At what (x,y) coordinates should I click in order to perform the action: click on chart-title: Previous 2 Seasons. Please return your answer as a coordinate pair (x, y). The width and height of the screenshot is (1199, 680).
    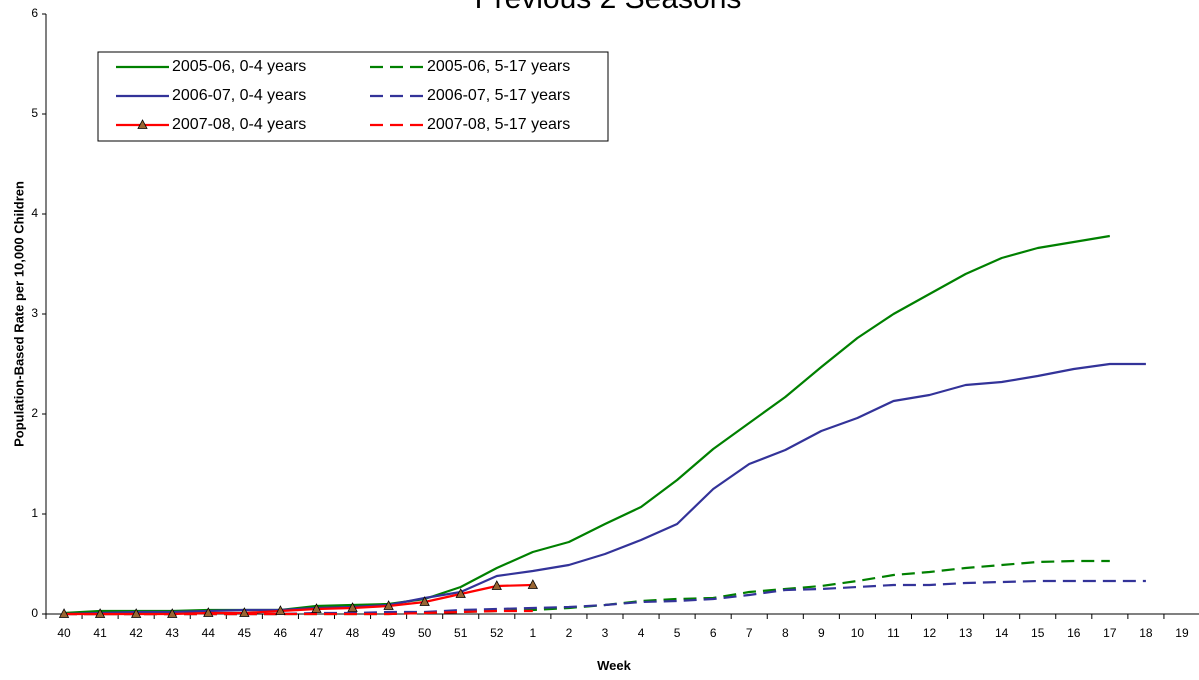
    Looking at the image, I should click on (608, 7).